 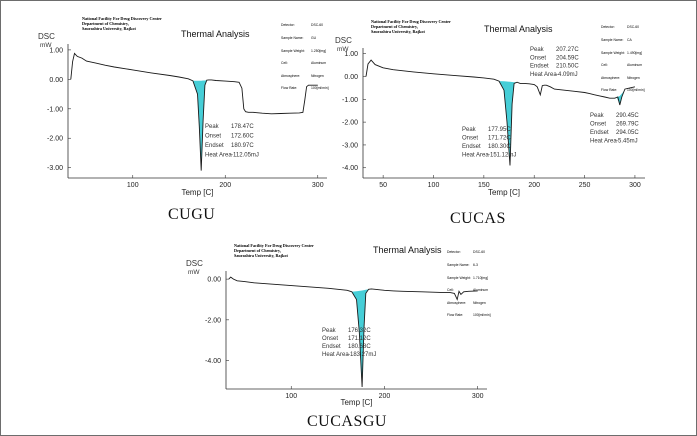 What do you see at coordinates (499, 147) in the screenshot?
I see `peak-annotation-value: 180.30C` at bounding box center [499, 147].